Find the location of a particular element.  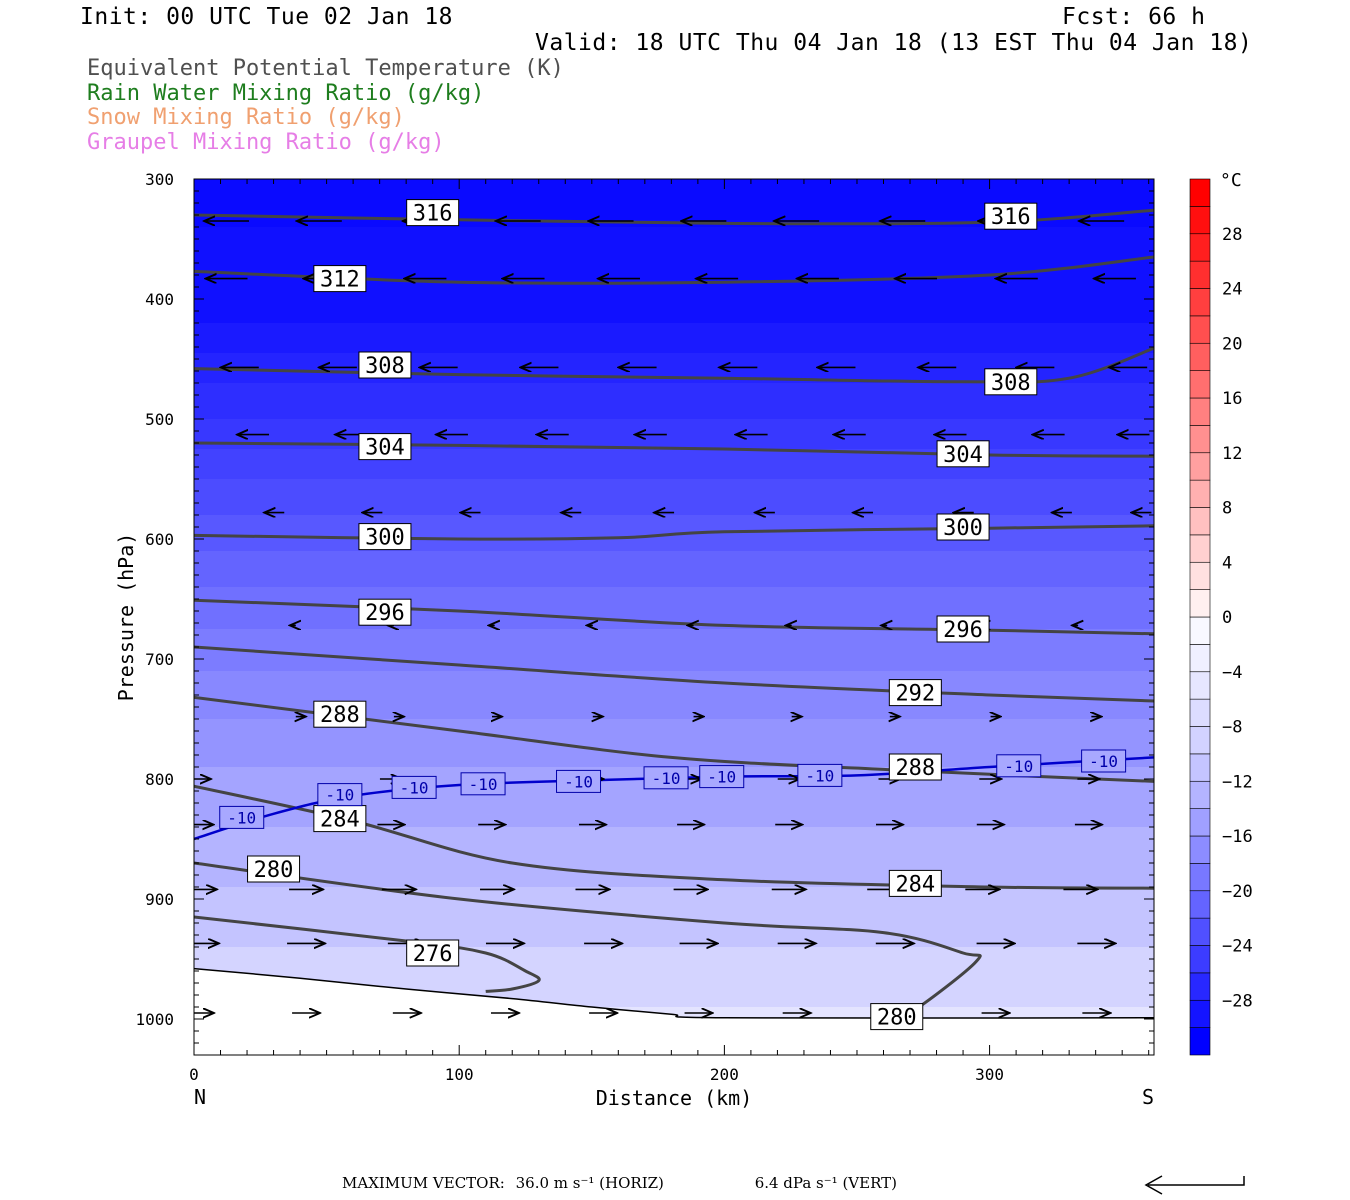

colorbar-label: −20 is located at coordinates (1237, 892).